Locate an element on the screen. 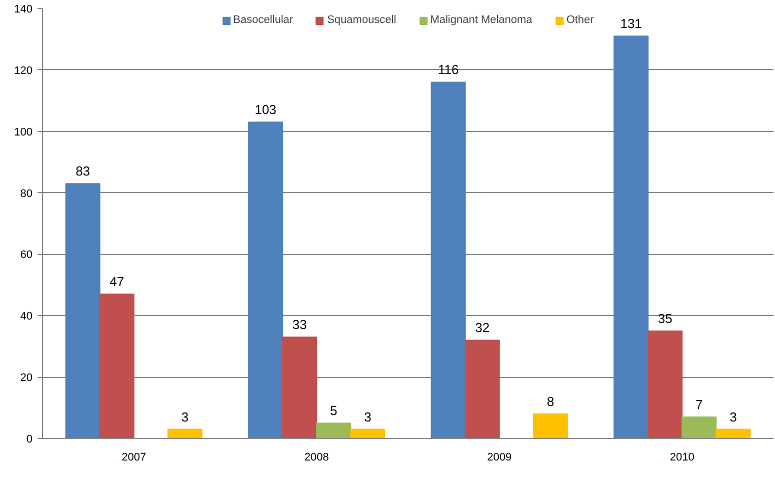 Image resolution: width=775 pixels, height=477 pixels. data-label: 7 is located at coordinates (699, 404).